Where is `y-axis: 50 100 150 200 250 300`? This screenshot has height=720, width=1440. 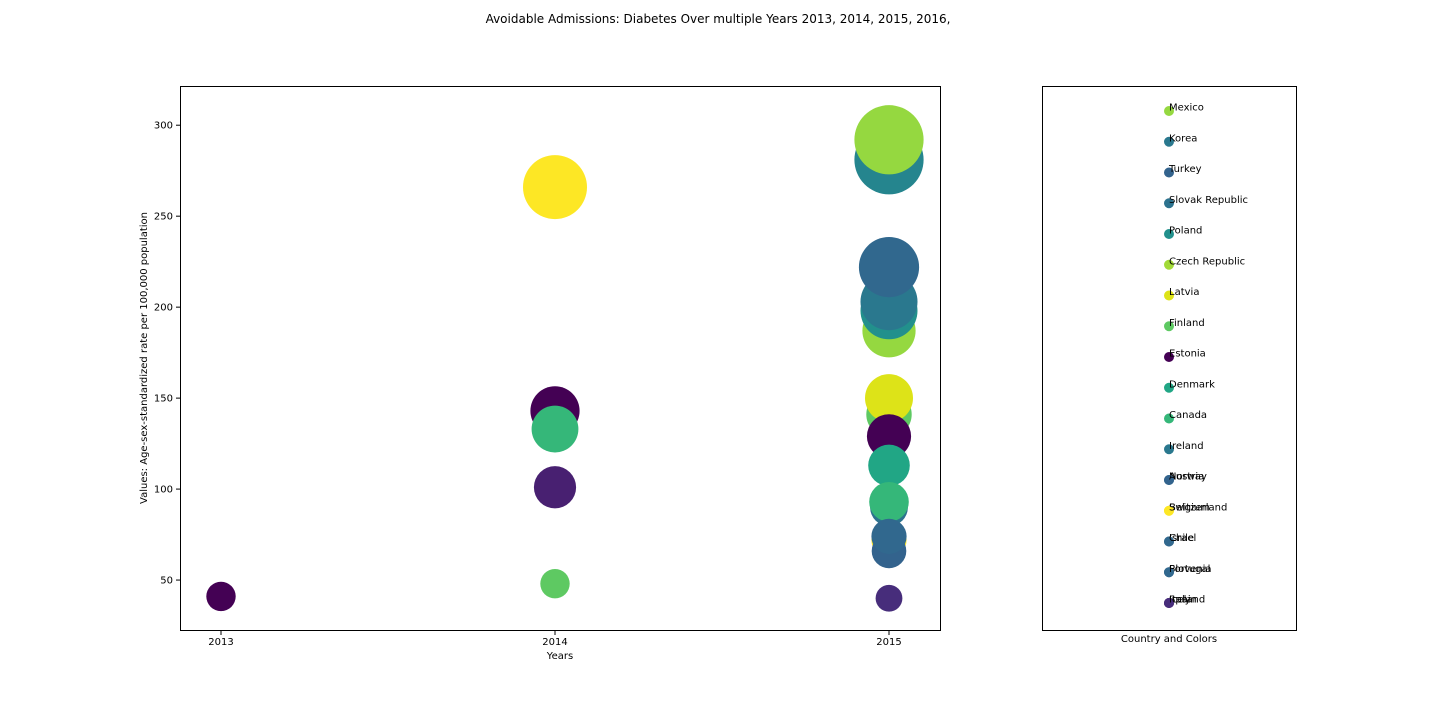 y-axis: 50 100 150 200 250 300 is located at coordinates (167, 354).